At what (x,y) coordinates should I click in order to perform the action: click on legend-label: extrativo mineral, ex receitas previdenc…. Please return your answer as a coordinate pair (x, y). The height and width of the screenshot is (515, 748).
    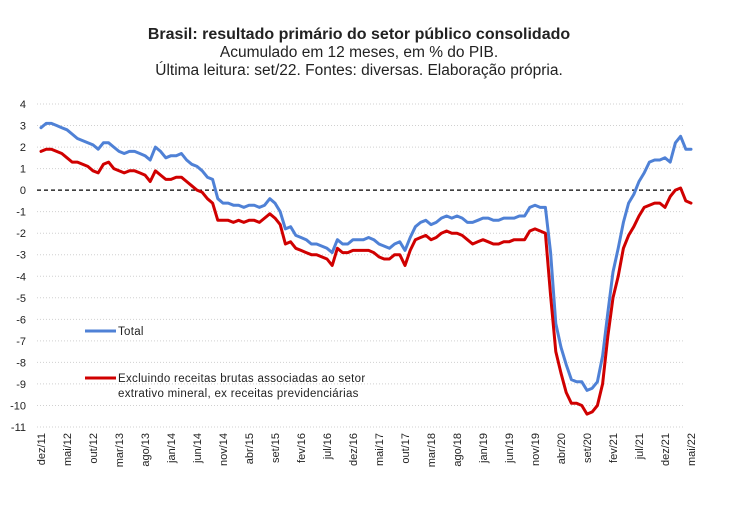
    Looking at the image, I should click on (238, 394).